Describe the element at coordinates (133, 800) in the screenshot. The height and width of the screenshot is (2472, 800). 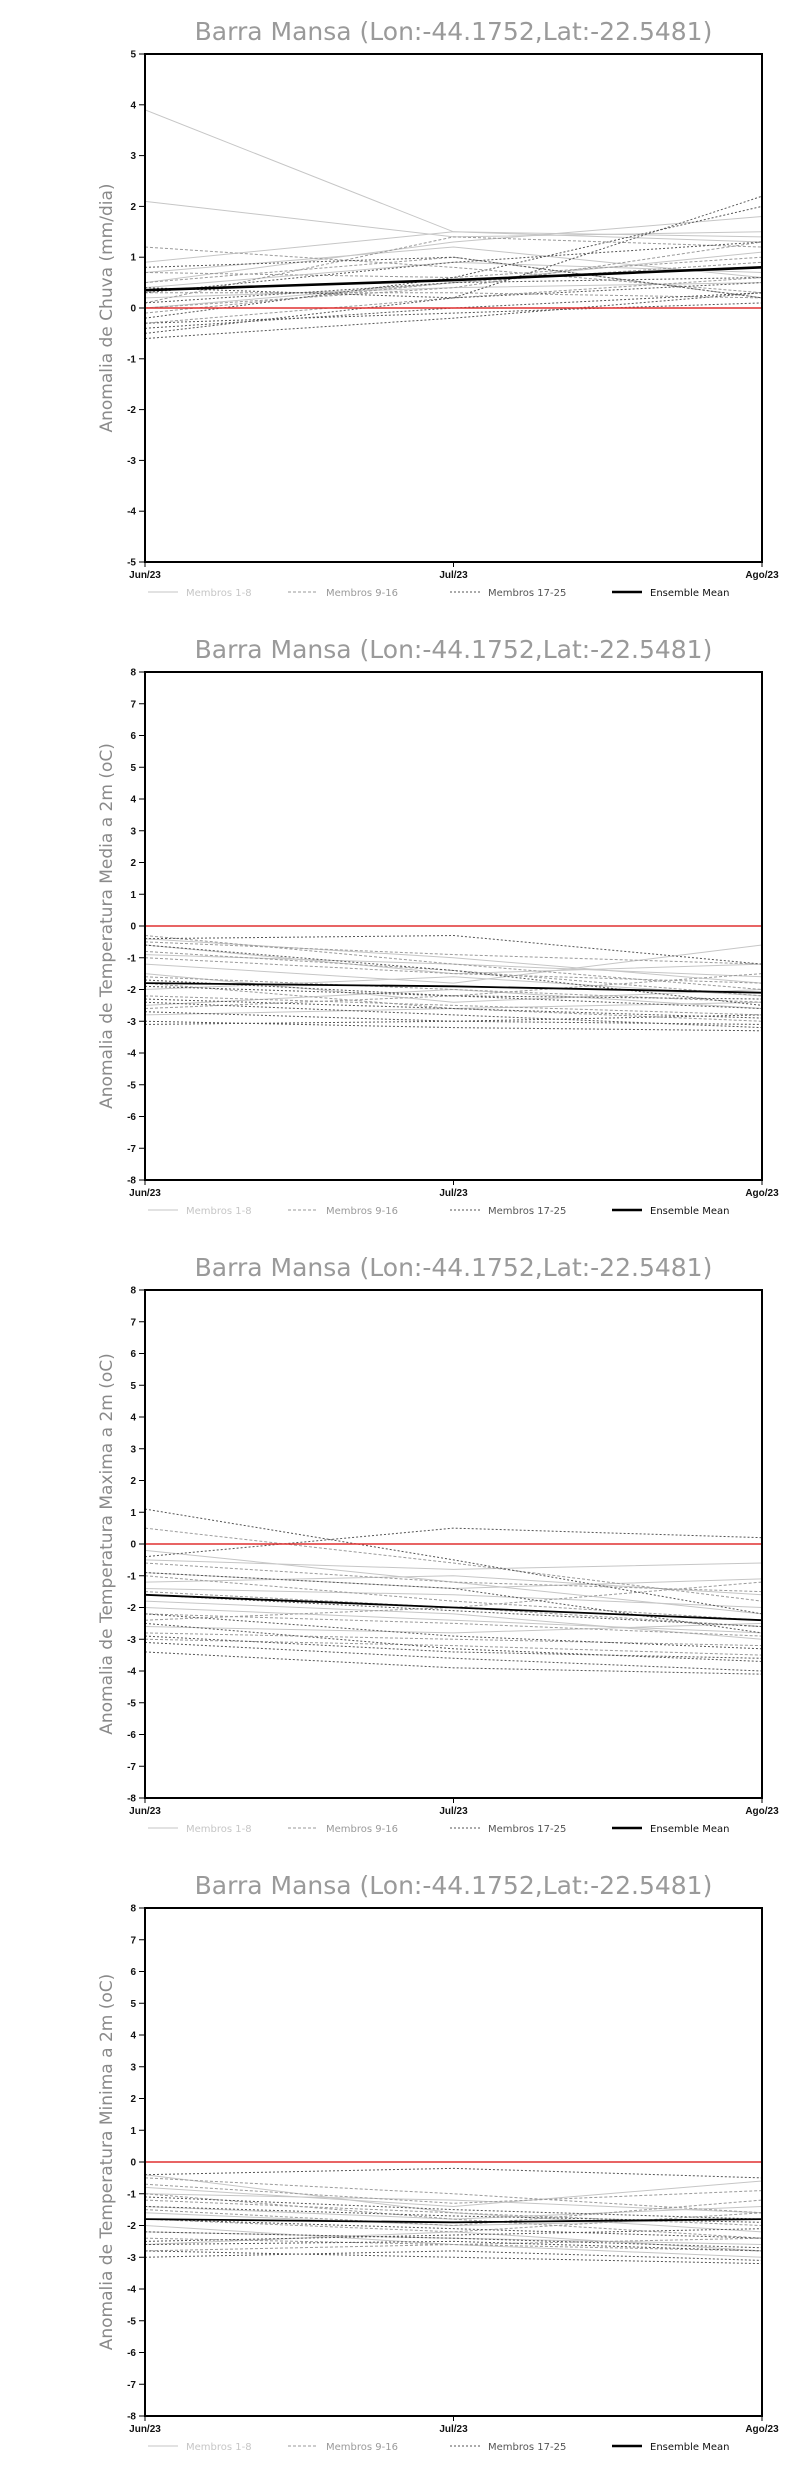
I see `y-tick-label: 4` at that location.